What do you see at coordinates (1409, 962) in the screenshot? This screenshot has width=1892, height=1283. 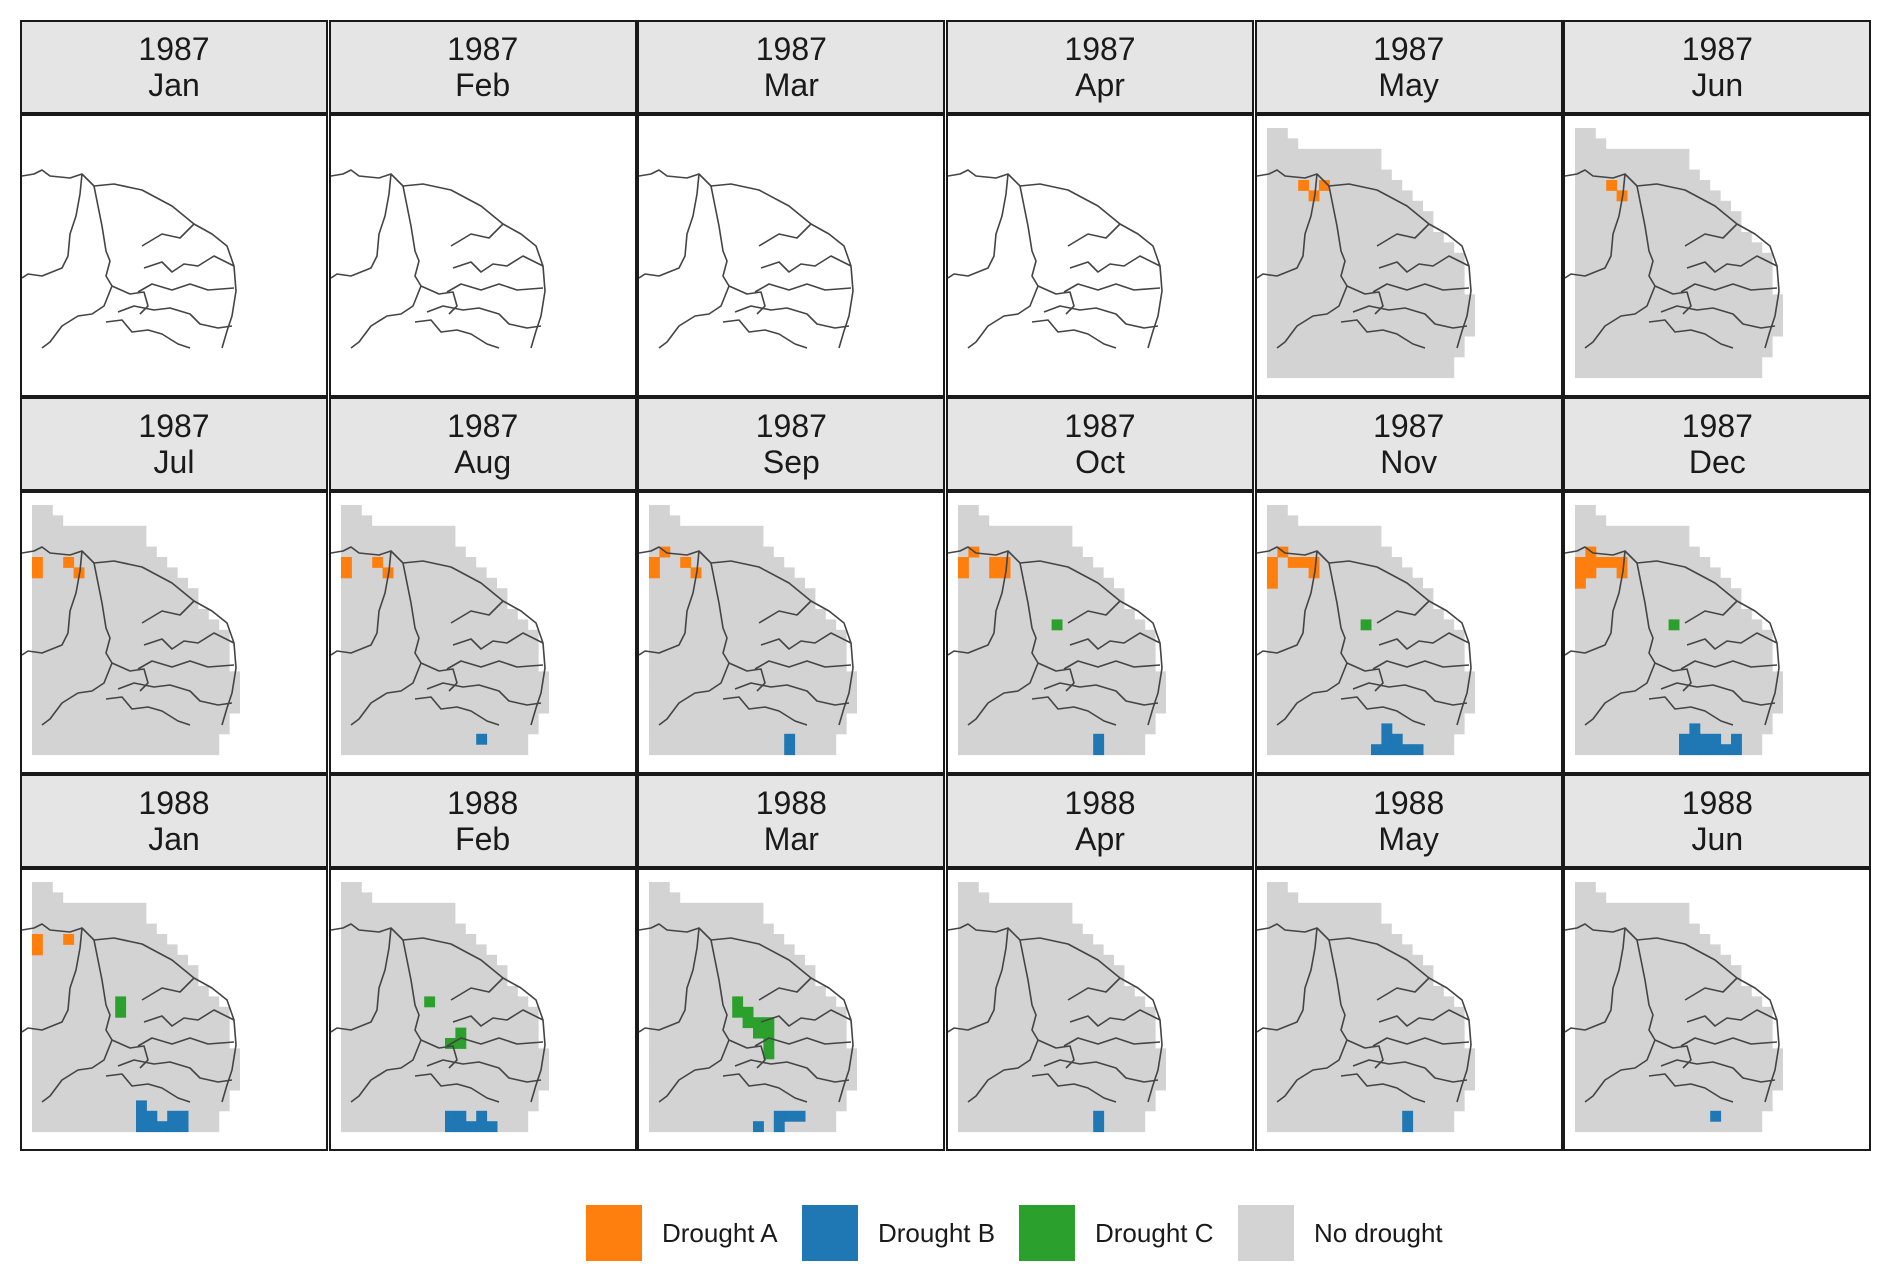 I see `facet-panel: 1988 May` at bounding box center [1409, 962].